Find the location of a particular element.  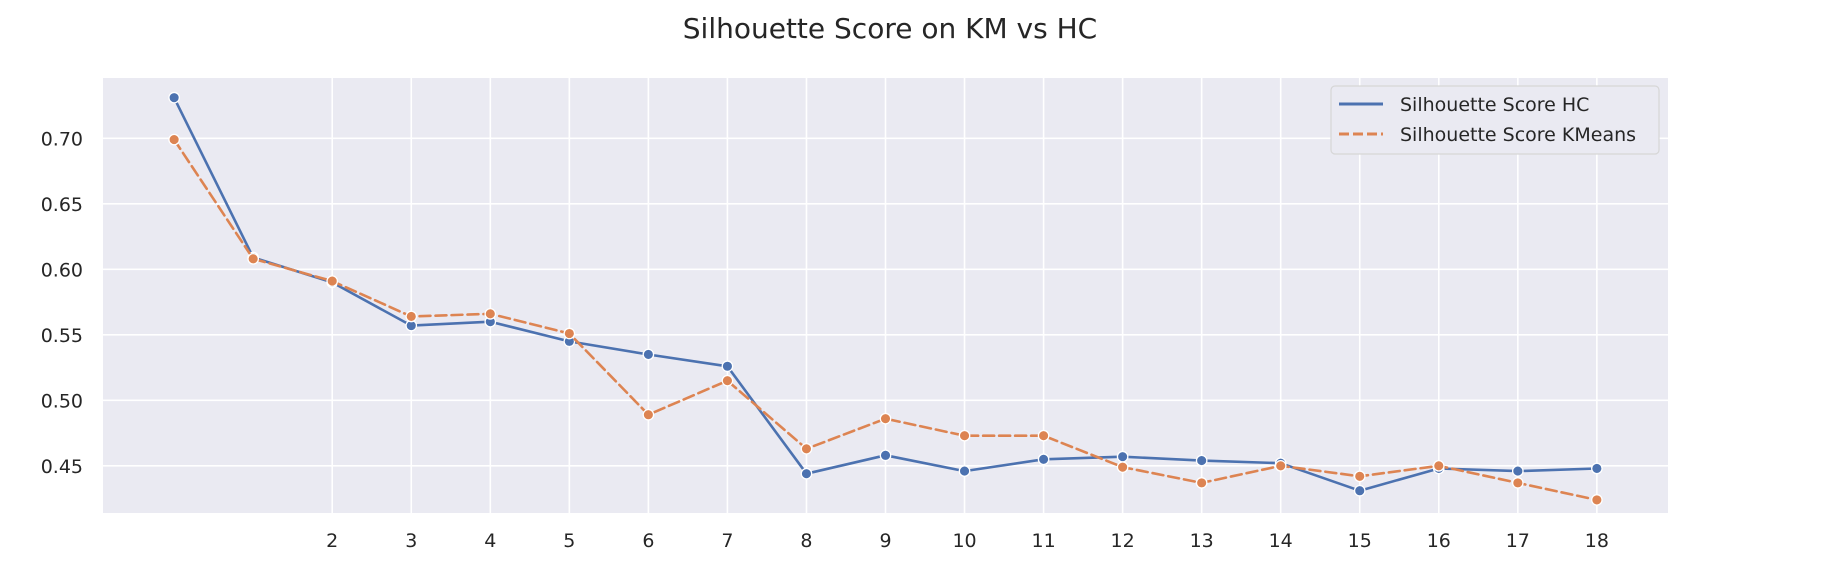

y-tick-labels: 0.45 0.50 0.55 0.60 0.65 0.70 is located at coordinates (62, 303).